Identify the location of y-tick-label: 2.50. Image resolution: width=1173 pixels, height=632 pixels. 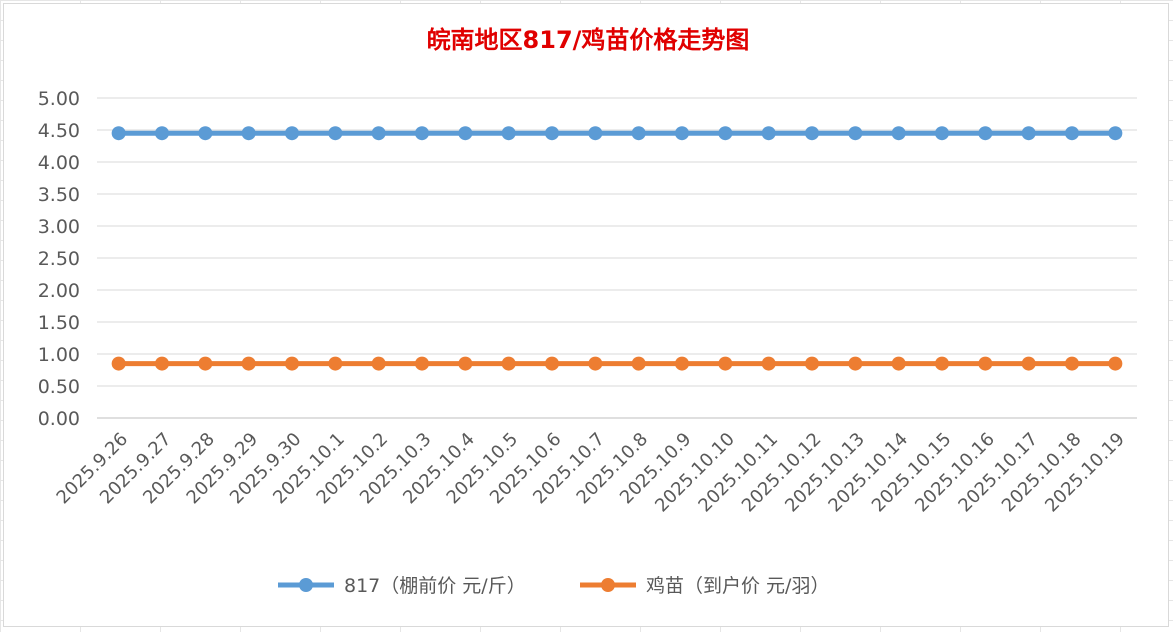
(59, 259).